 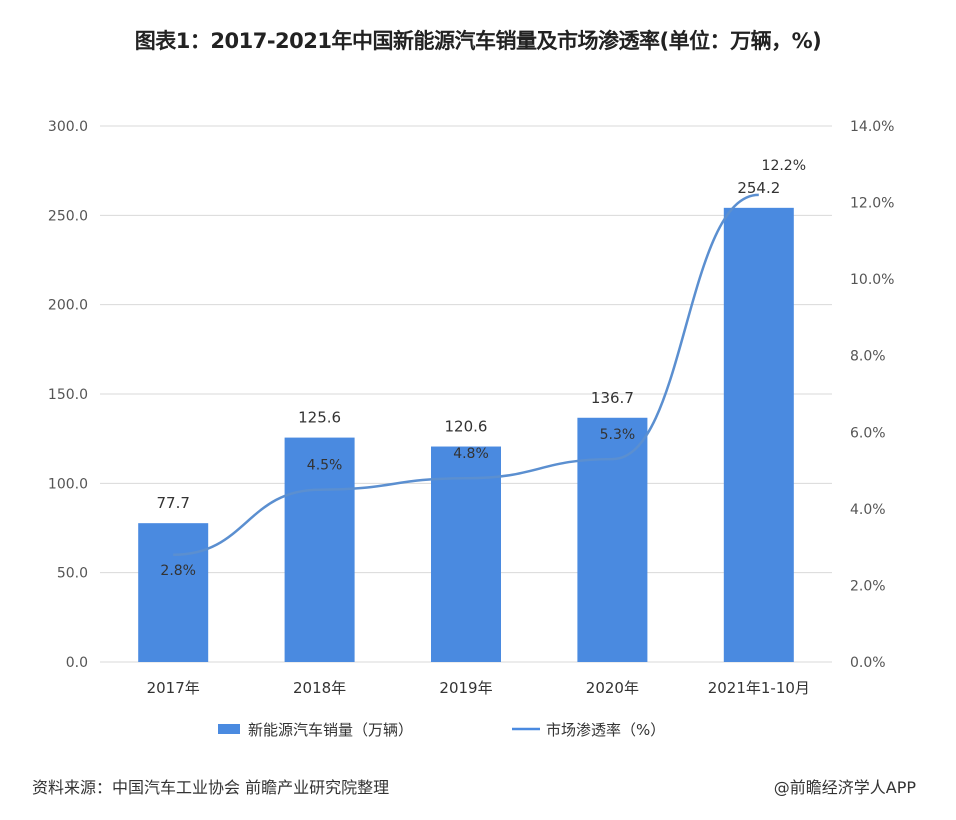 I want to click on x-tick-label: 2020年, so click(x=612, y=688).